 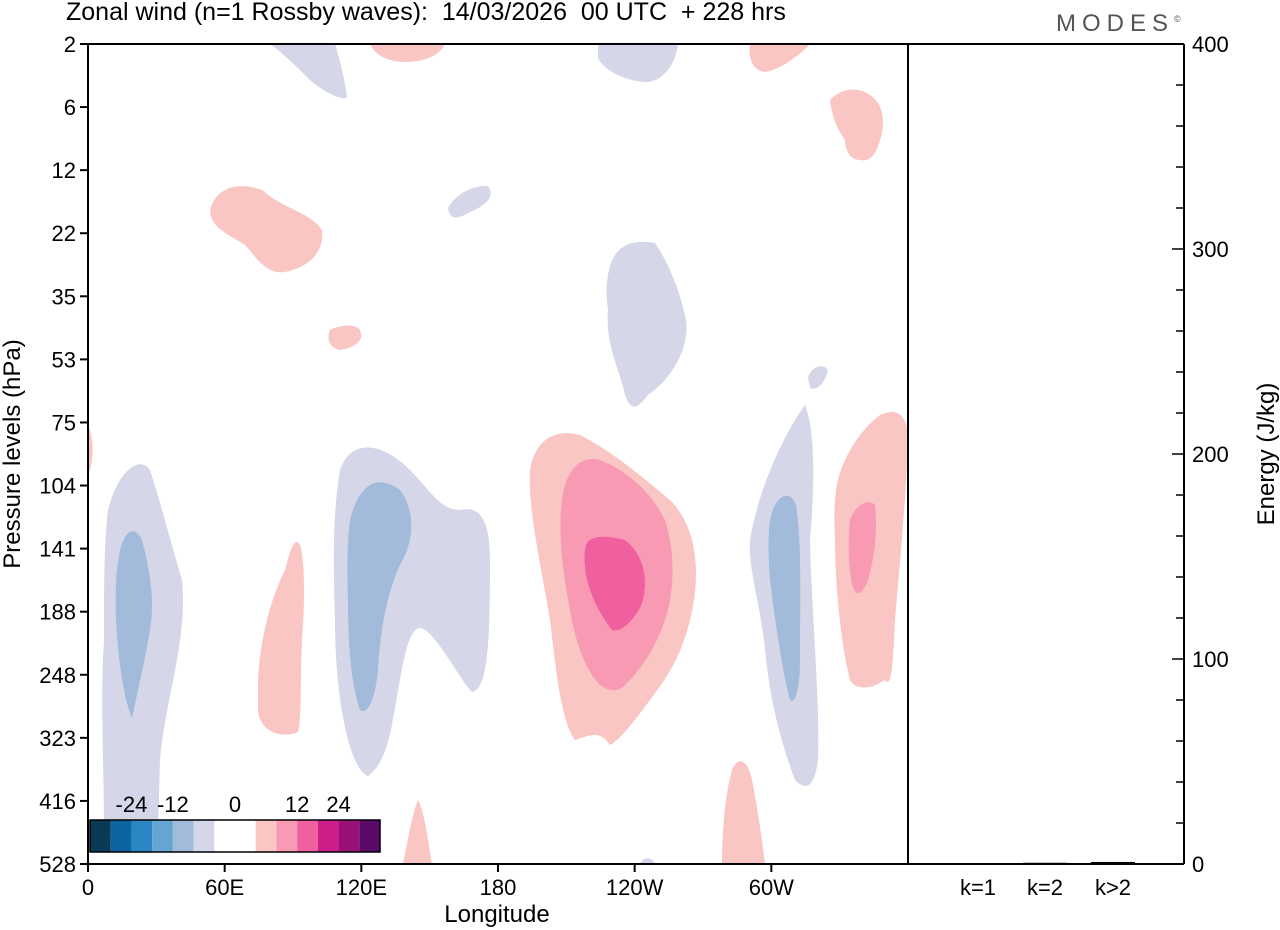 What do you see at coordinates (64, 422) in the screenshot?
I see `y-tick-label: 75` at bounding box center [64, 422].